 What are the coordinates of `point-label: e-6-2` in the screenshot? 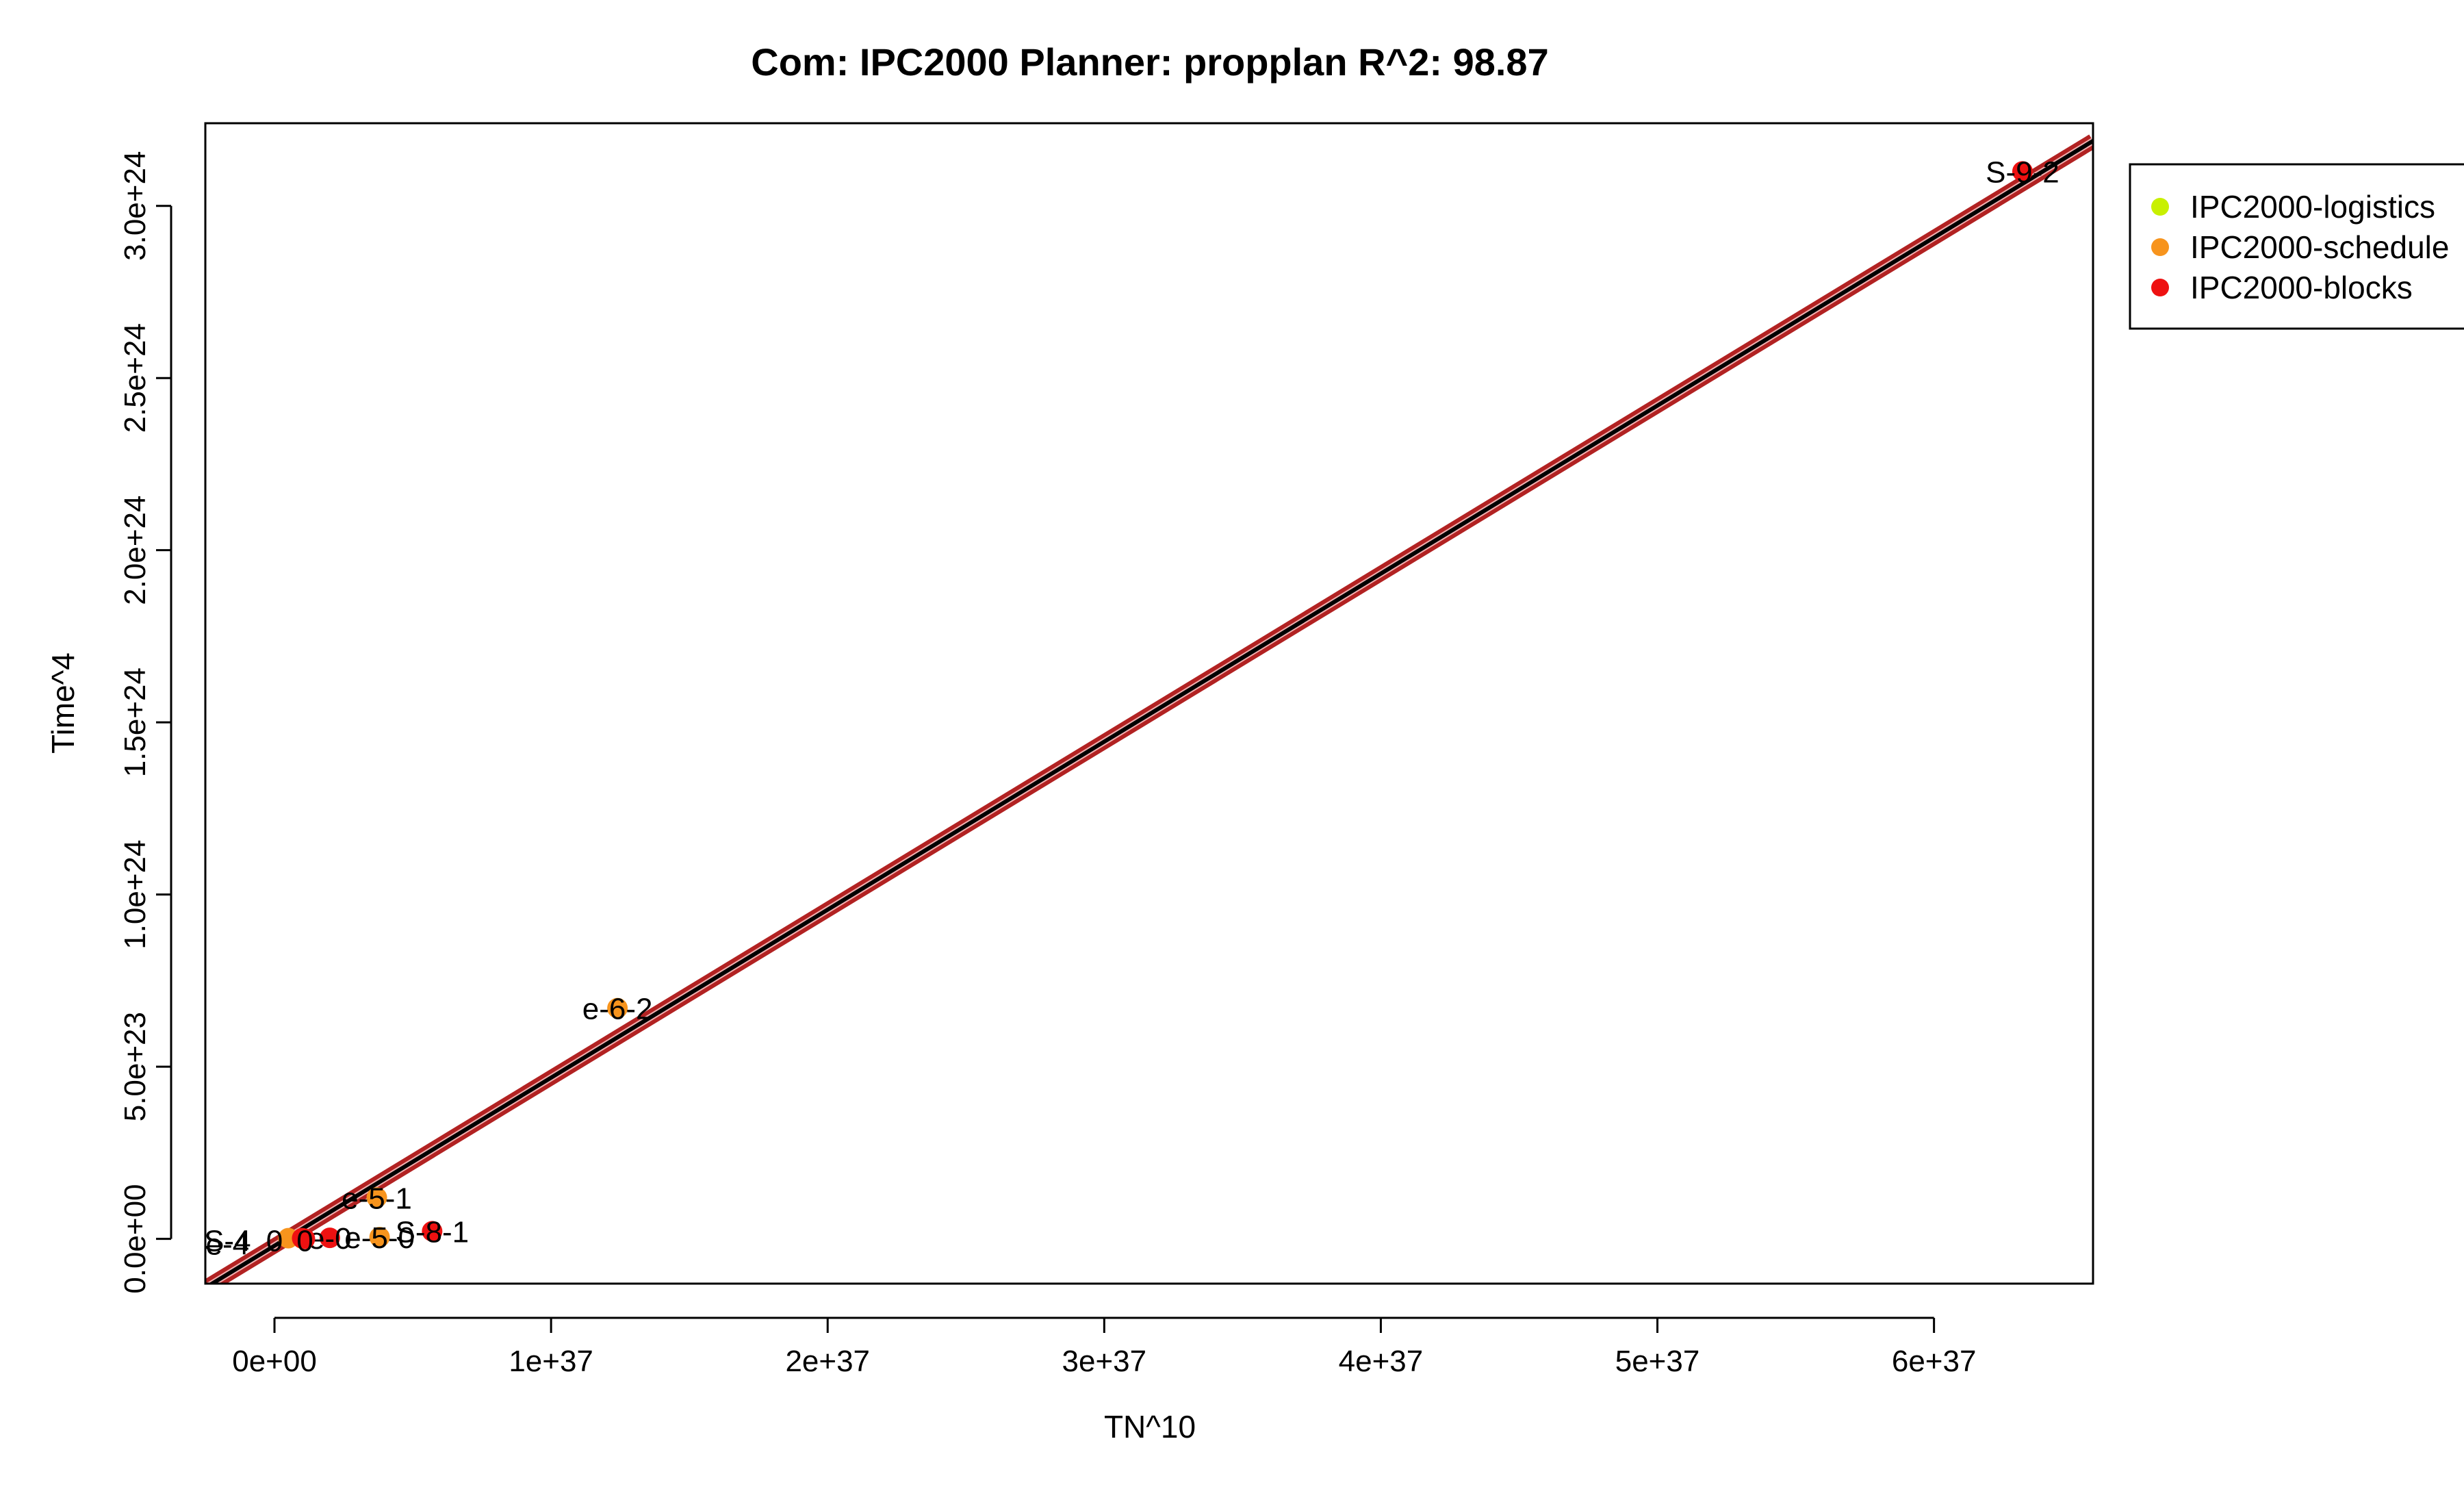 It's located at (617, 1009).